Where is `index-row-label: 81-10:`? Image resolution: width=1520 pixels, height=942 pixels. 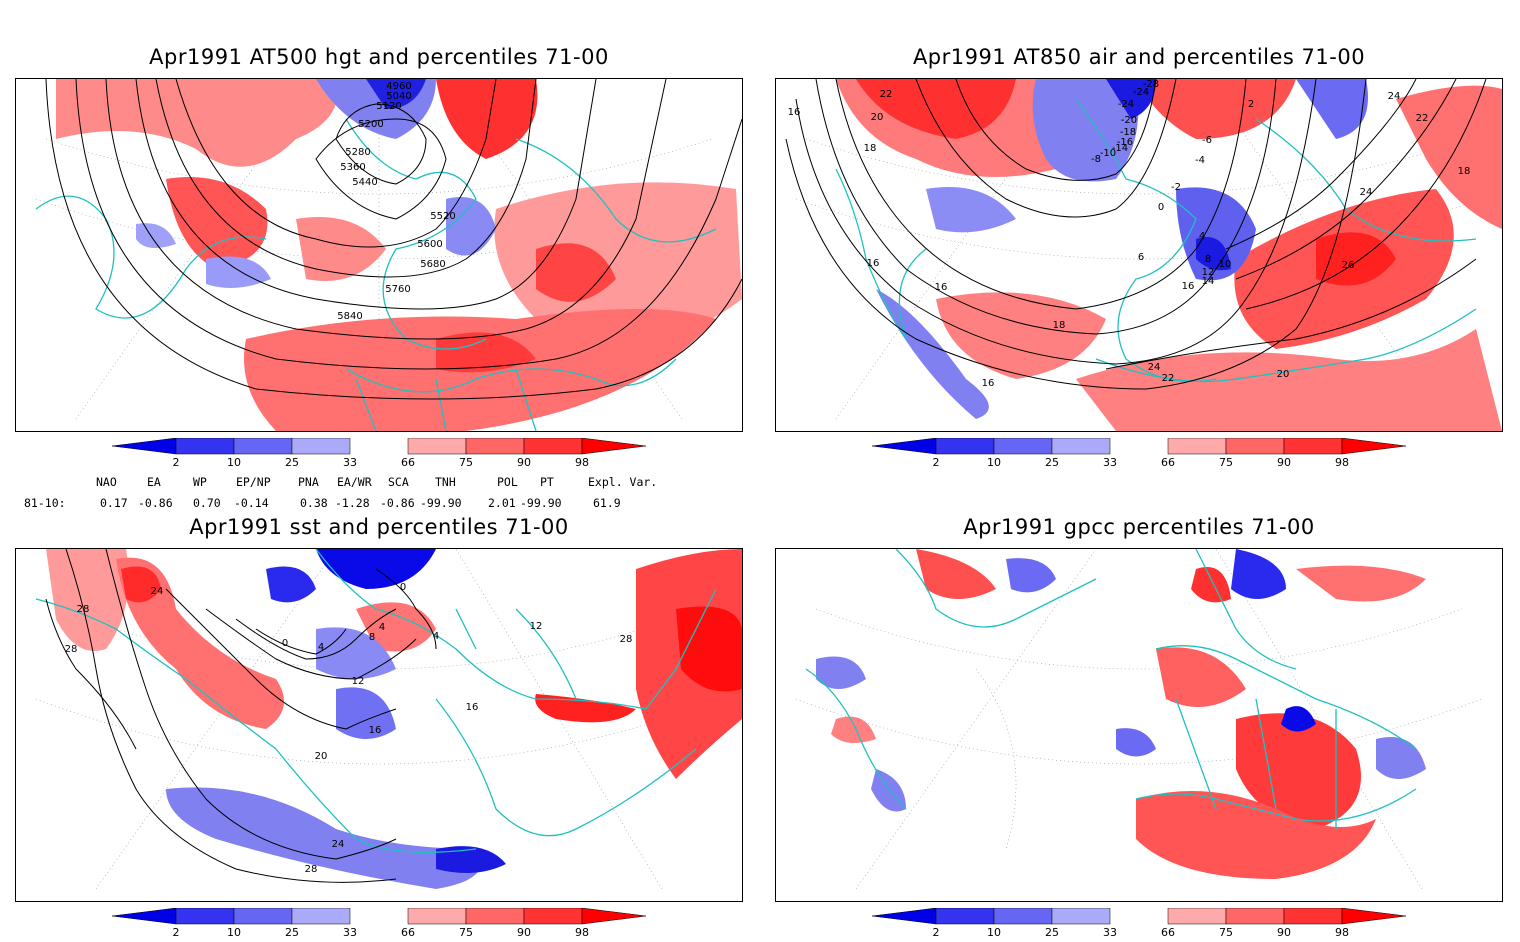 index-row-label: 81-10: is located at coordinates (45, 503).